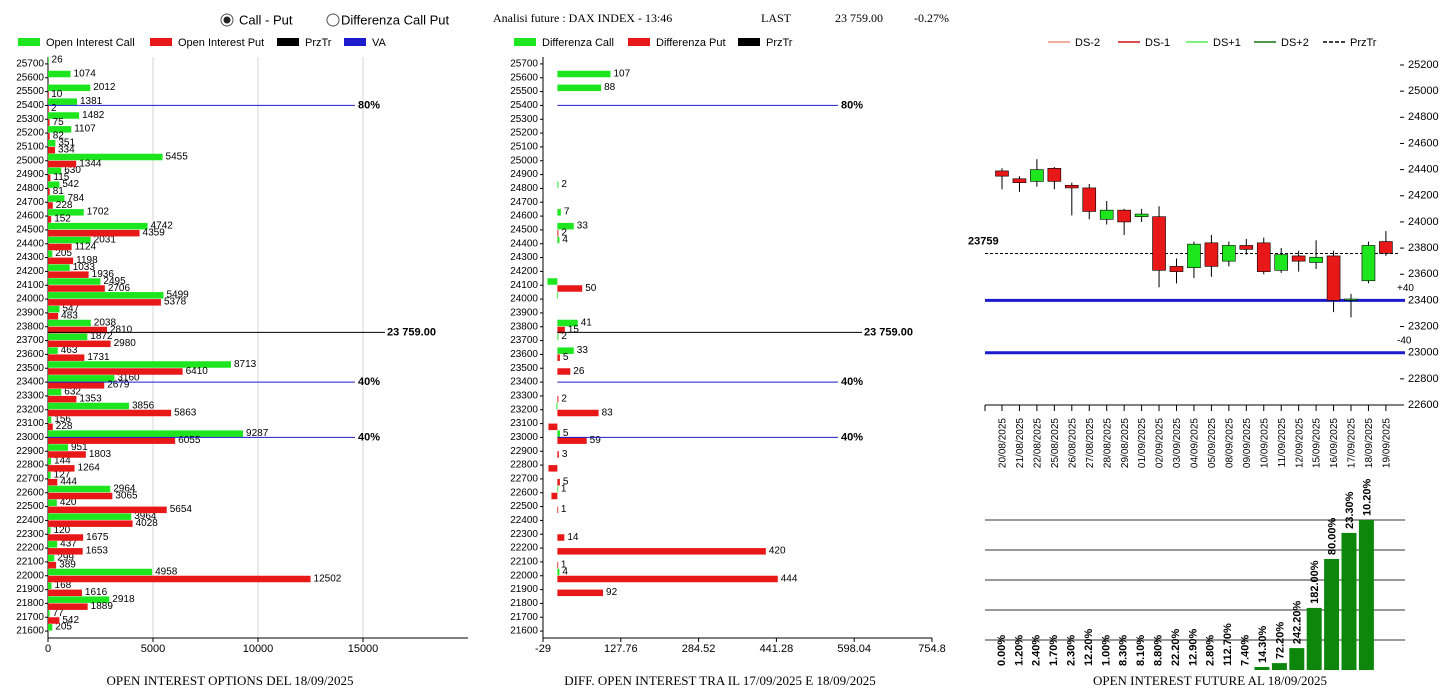  What do you see at coordinates (1089, 647) in the screenshot?
I see `bar-label: 12.20%` at bounding box center [1089, 647].